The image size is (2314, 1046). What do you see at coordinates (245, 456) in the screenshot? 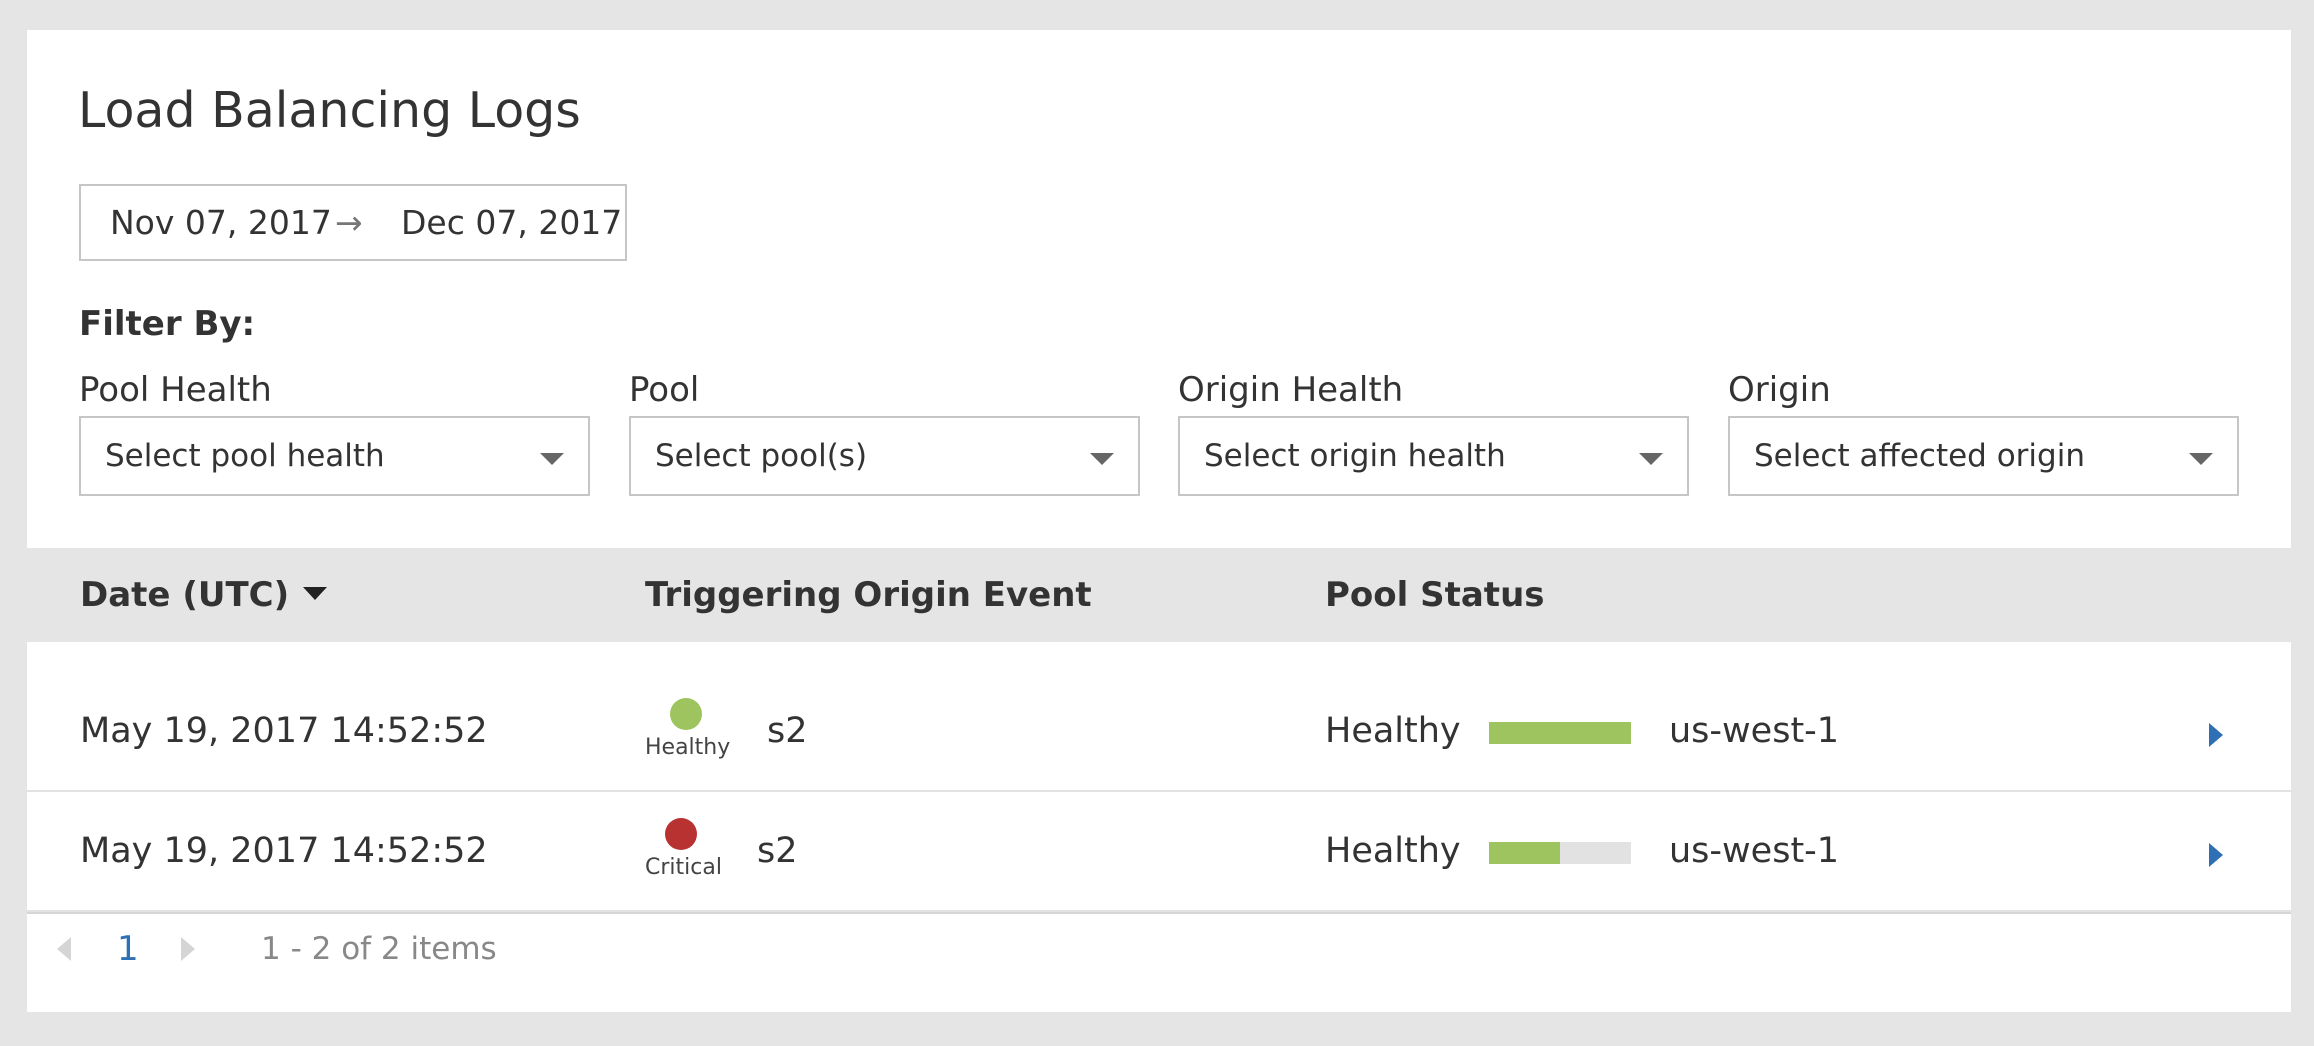
I see `pool-health-select-placeholder: Select pool health` at bounding box center [245, 456].